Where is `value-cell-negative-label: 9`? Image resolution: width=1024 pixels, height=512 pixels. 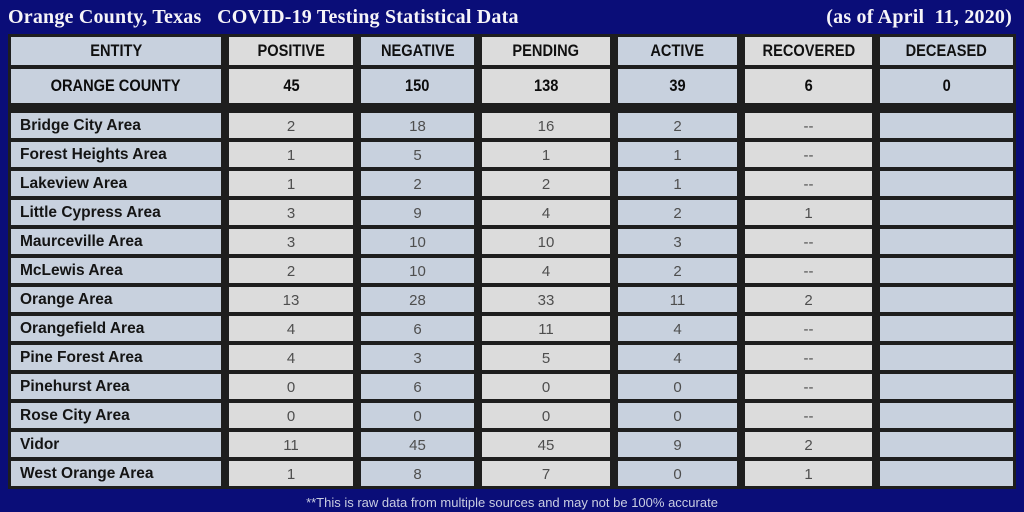
value-cell-negative-label: 9 is located at coordinates (417, 213).